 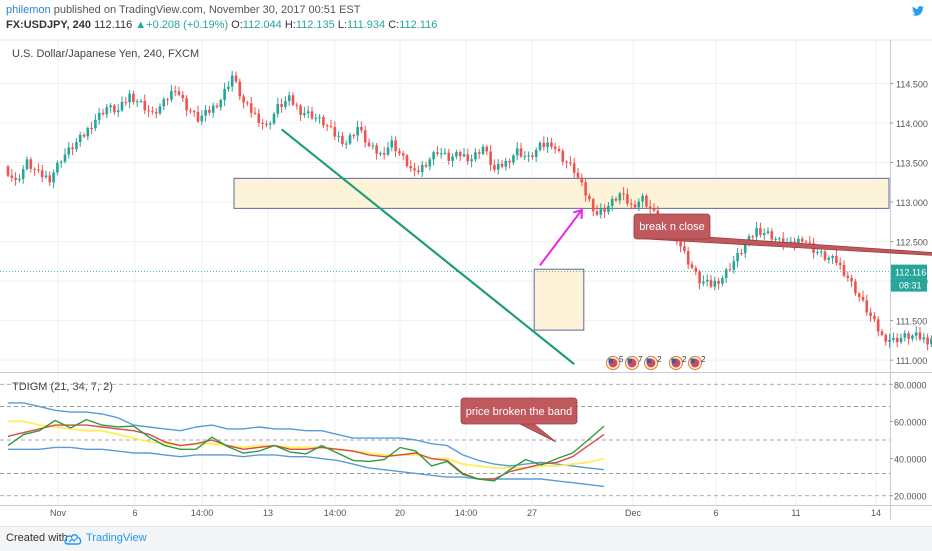 What do you see at coordinates (28, 10) in the screenshot?
I see `author-name: philemon` at bounding box center [28, 10].